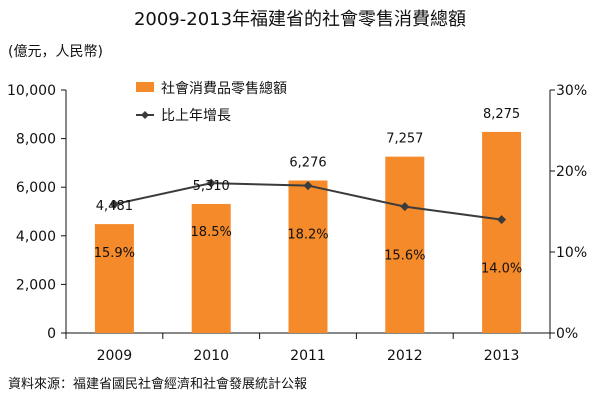 The image size is (600, 404). What do you see at coordinates (502, 356) in the screenshot?
I see `x-axis-category-label: 2013` at bounding box center [502, 356].